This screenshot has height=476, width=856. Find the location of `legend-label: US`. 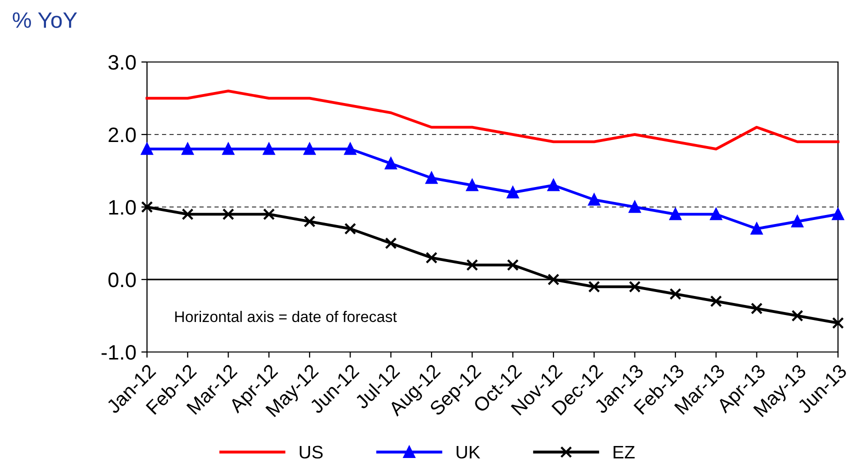

legend-label: US is located at coordinates (311, 452).